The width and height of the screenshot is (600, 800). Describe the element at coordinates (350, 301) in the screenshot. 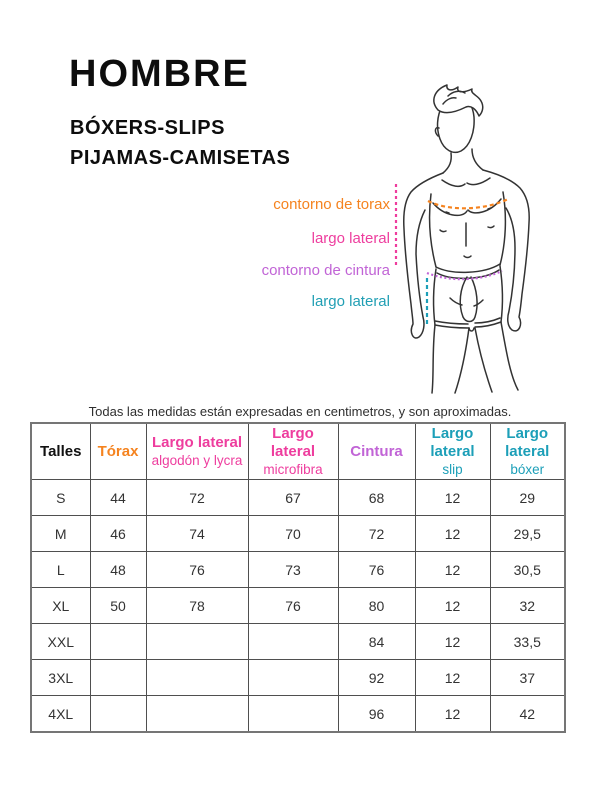

I see `label-largo-lateral-boxer: largo lateral` at that location.